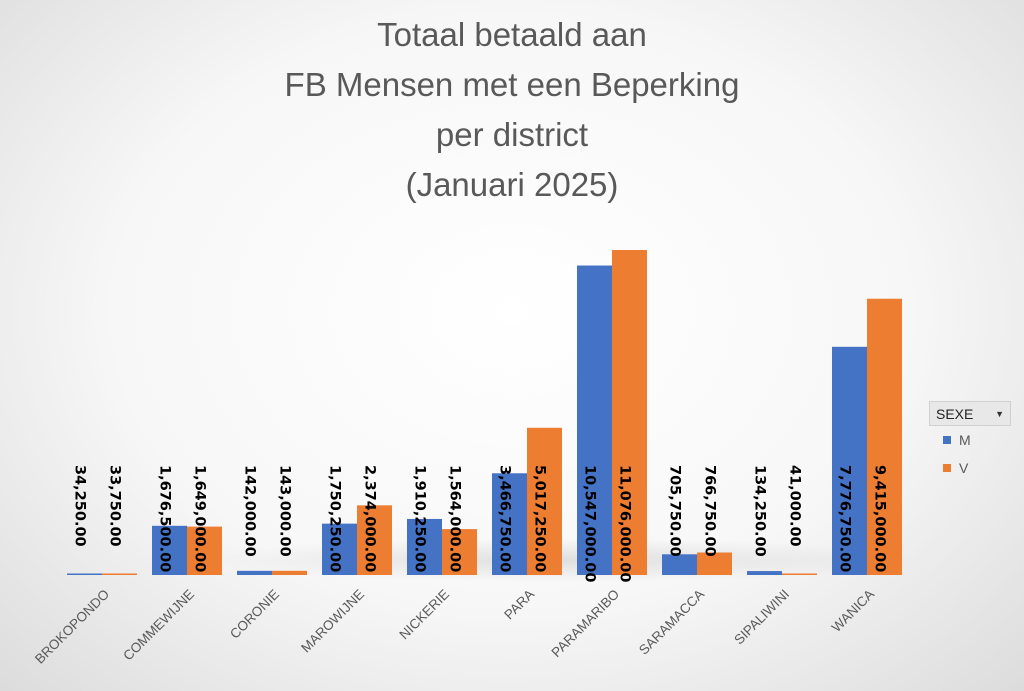  What do you see at coordinates (947, 468) in the screenshot?
I see `legend-swatch-v` at bounding box center [947, 468].